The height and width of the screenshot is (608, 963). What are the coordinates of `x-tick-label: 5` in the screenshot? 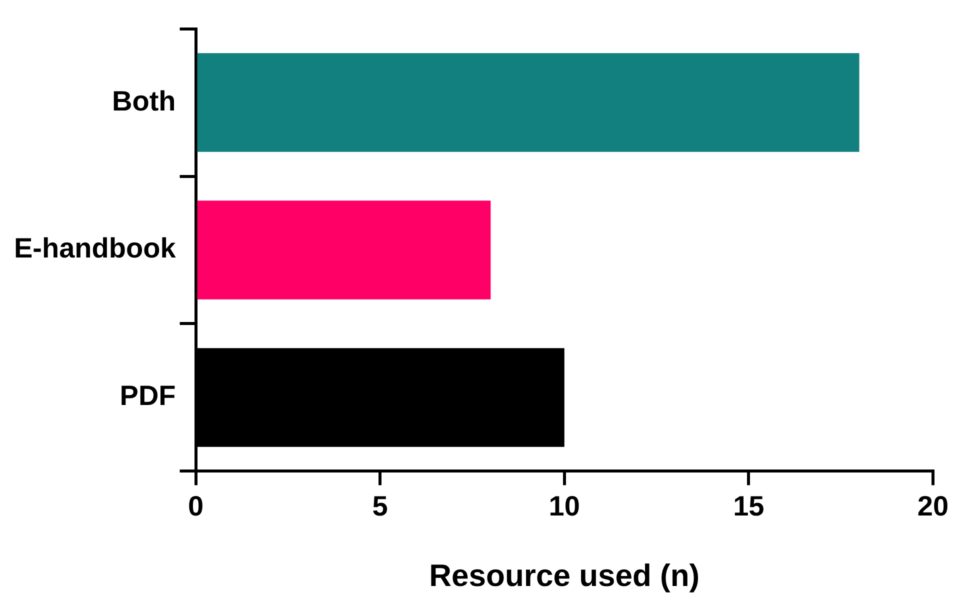 It's located at (380, 506).